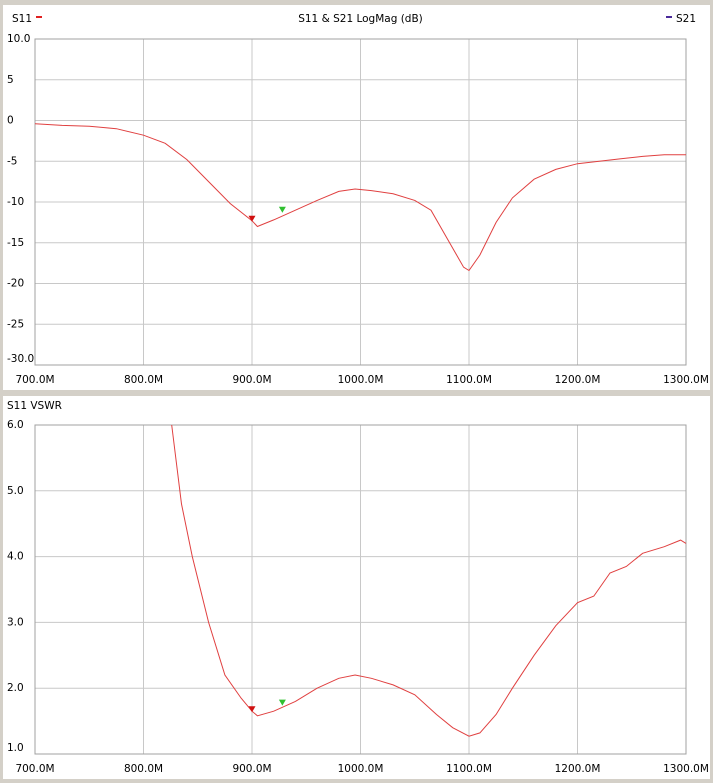 The image size is (713, 783). I want to click on y-tick-label: 5, so click(10, 80).